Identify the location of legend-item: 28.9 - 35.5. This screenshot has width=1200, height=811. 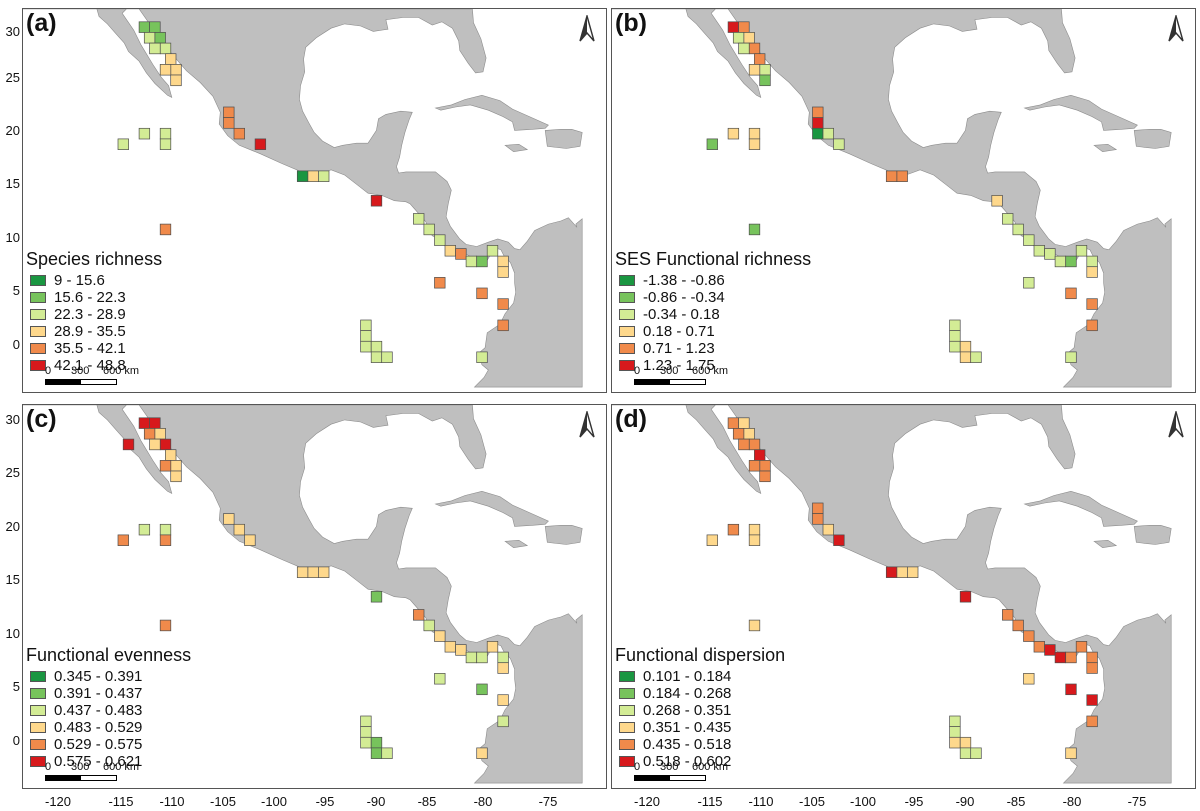
(94, 331).